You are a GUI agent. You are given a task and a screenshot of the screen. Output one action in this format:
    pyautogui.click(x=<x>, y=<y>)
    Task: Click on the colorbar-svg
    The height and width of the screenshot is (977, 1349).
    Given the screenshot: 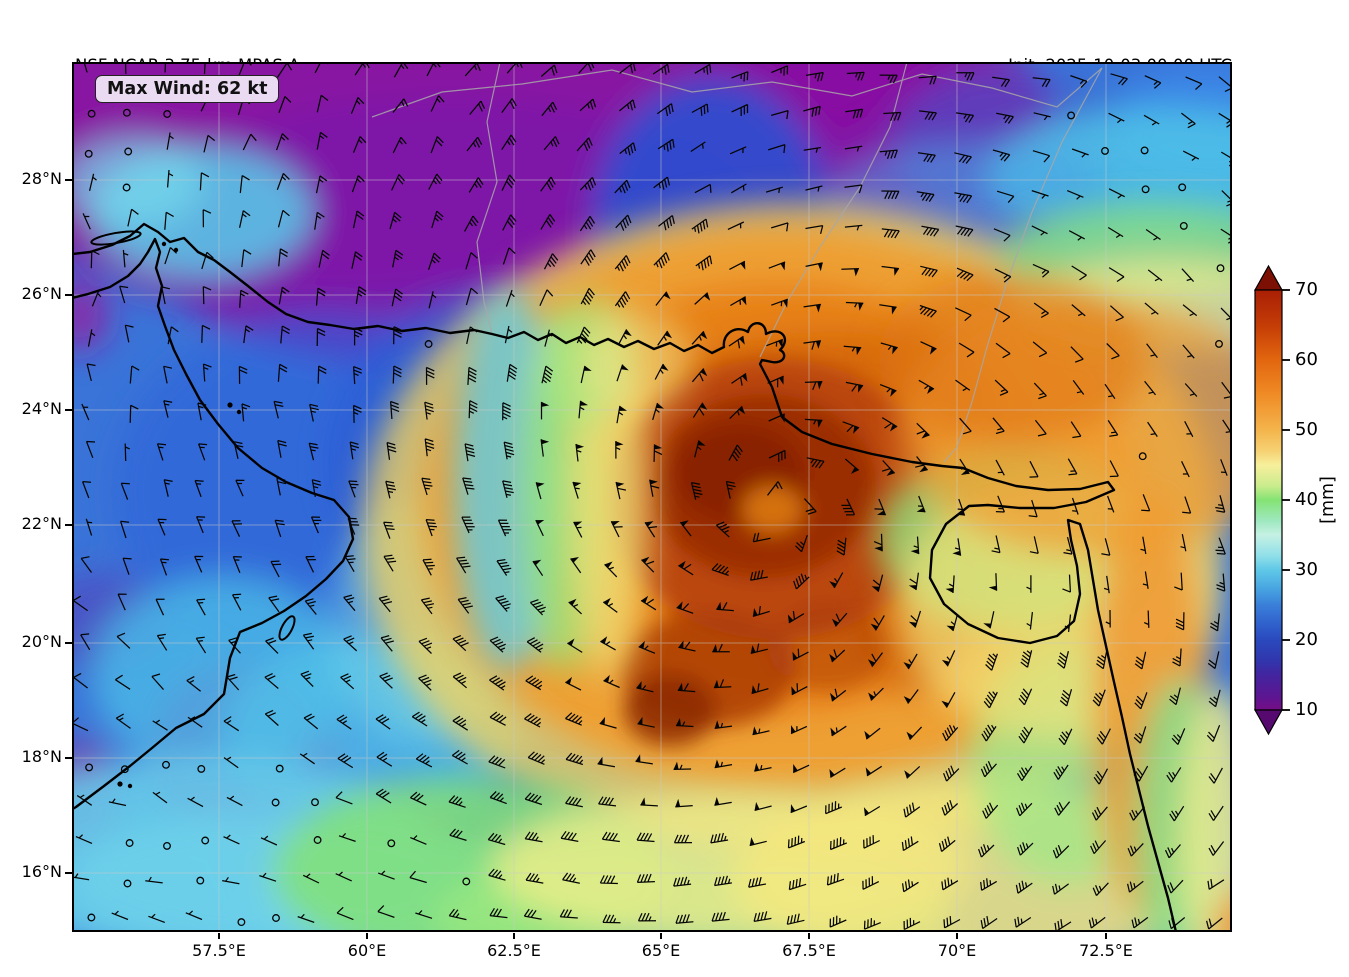 What is the action you would take?
    pyautogui.click(x=1271, y=500)
    